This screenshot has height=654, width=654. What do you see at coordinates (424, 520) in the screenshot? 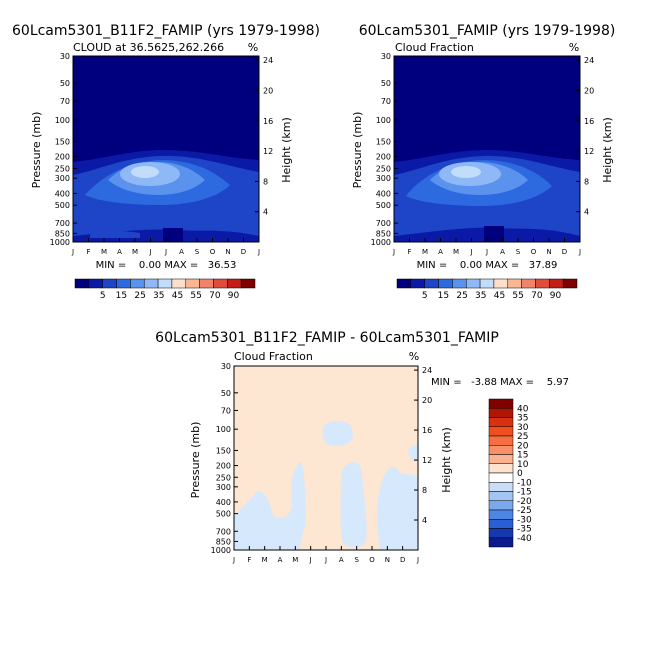
I see `right-tick-label: 4` at bounding box center [424, 520].